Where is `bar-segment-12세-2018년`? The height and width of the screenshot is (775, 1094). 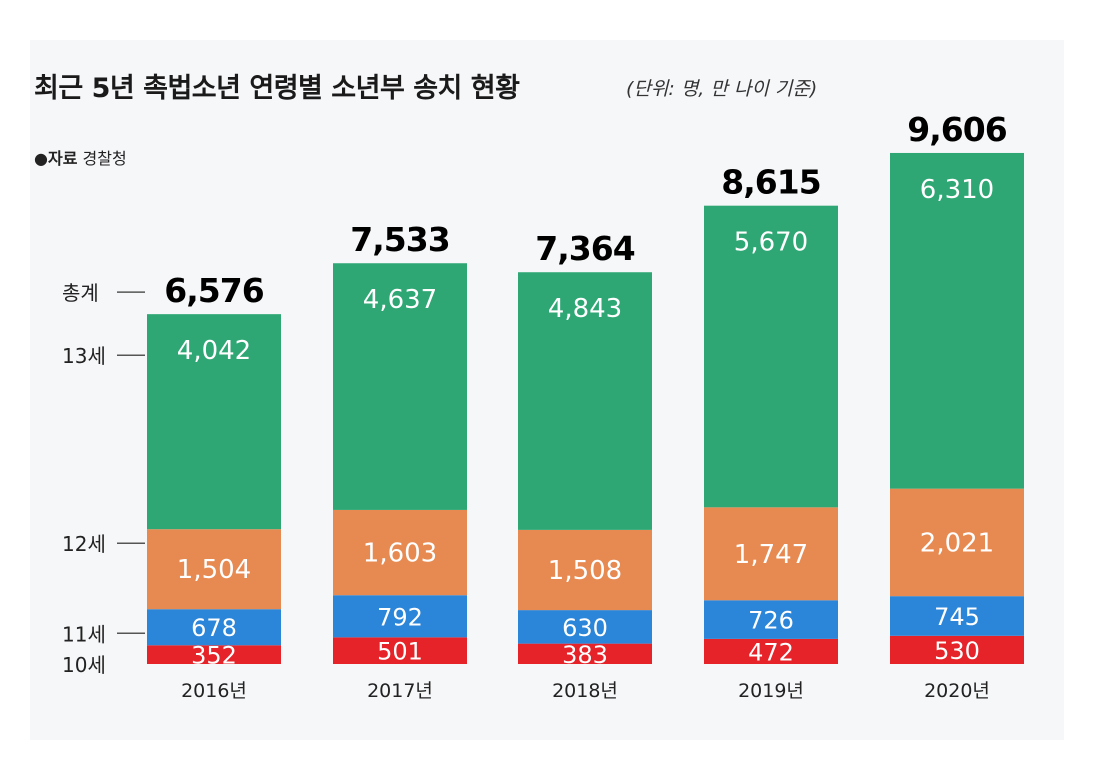 bar-segment-12세-2018년 is located at coordinates (585, 570).